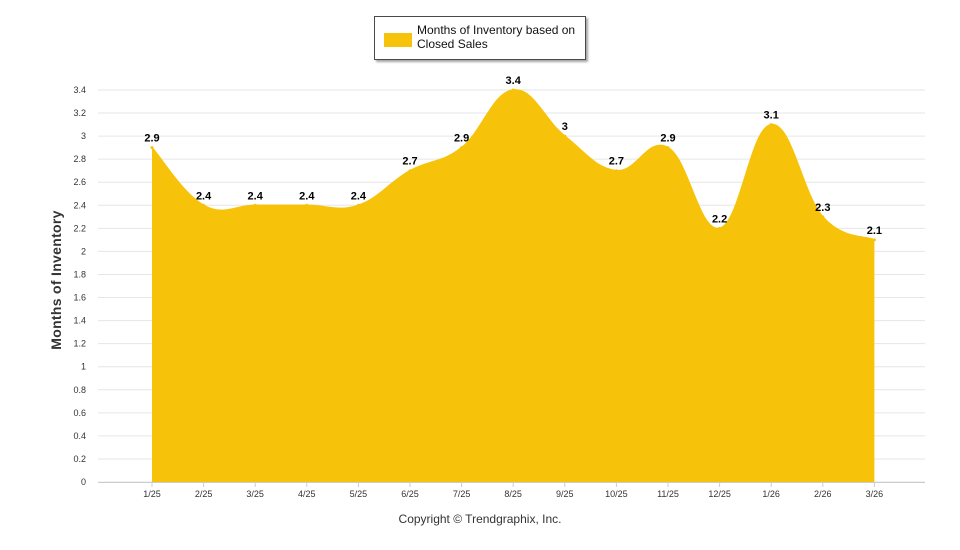  I want to click on y-tick-label: 1.8, so click(79, 274).